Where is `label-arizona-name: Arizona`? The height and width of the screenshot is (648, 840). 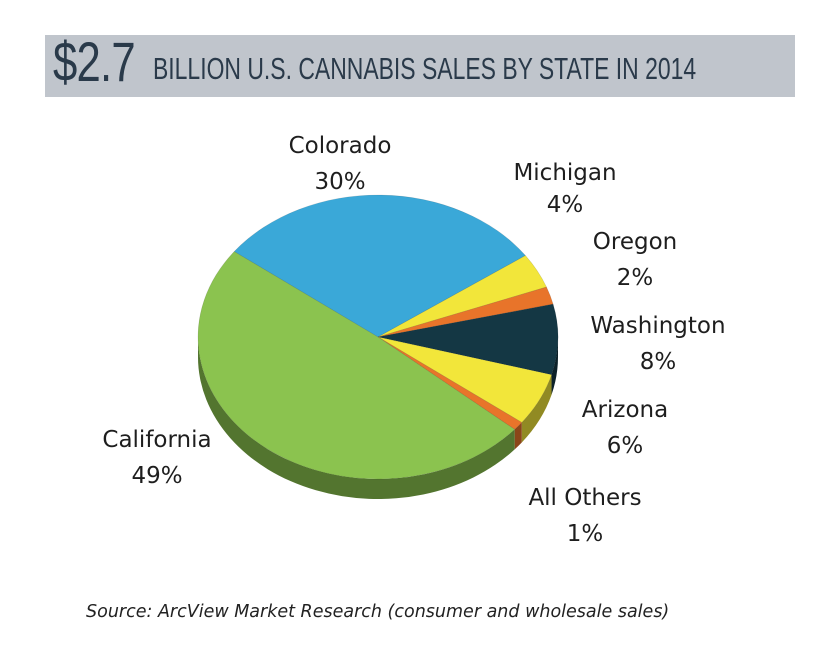 label-arizona-name: Arizona is located at coordinates (625, 410).